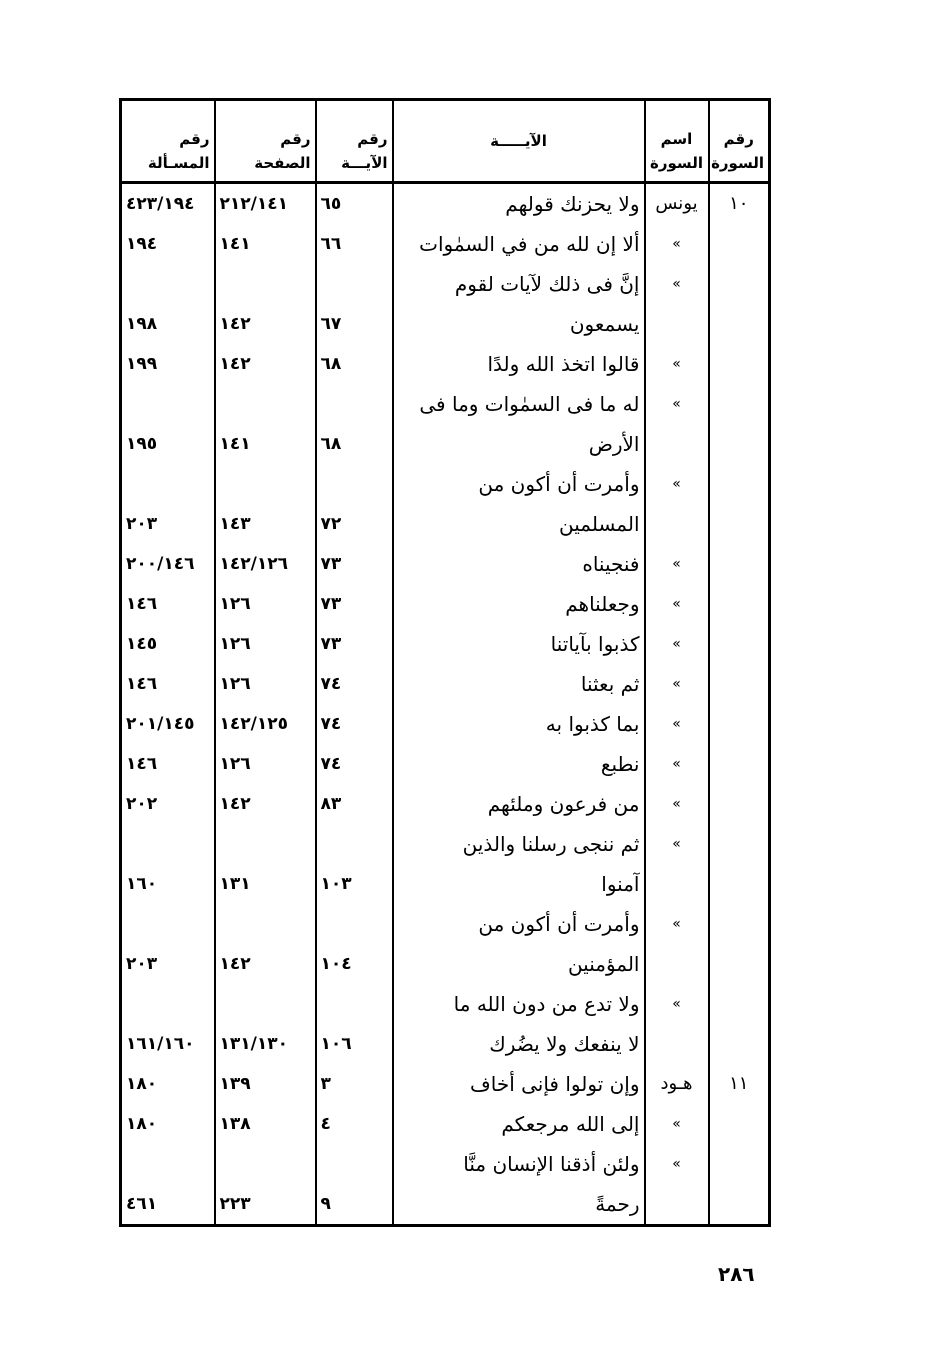  Describe the element at coordinates (167, 724) in the screenshot. I see `issue-number-cell: ٢٠١/١٤٥` at that location.